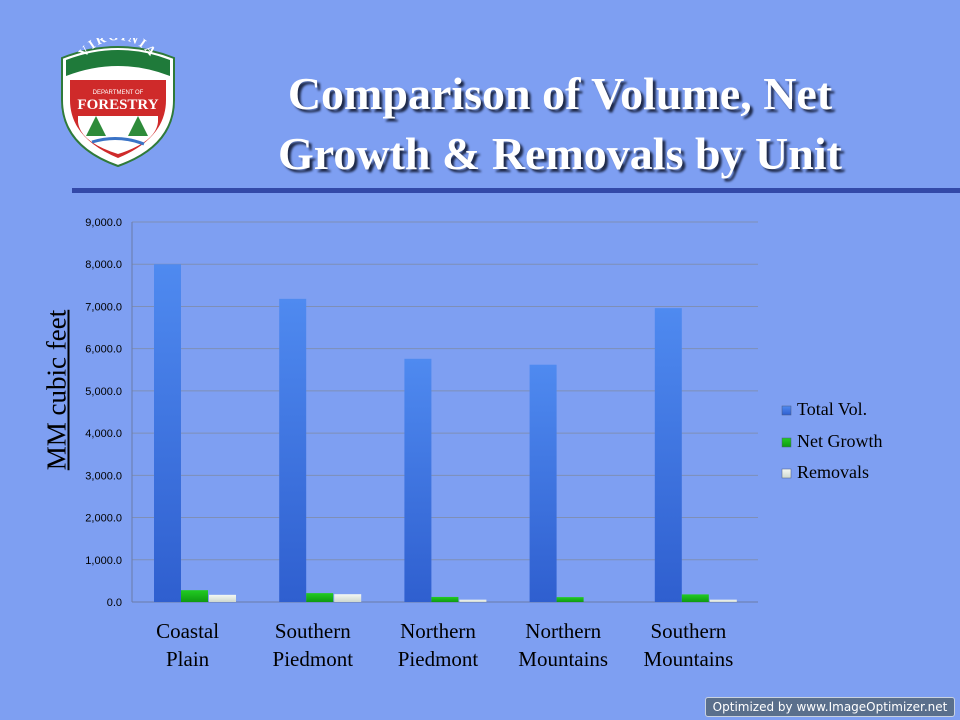 The height and width of the screenshot is (720, 960). I want to click on x-category-label: Coastal, so click(187, 631).